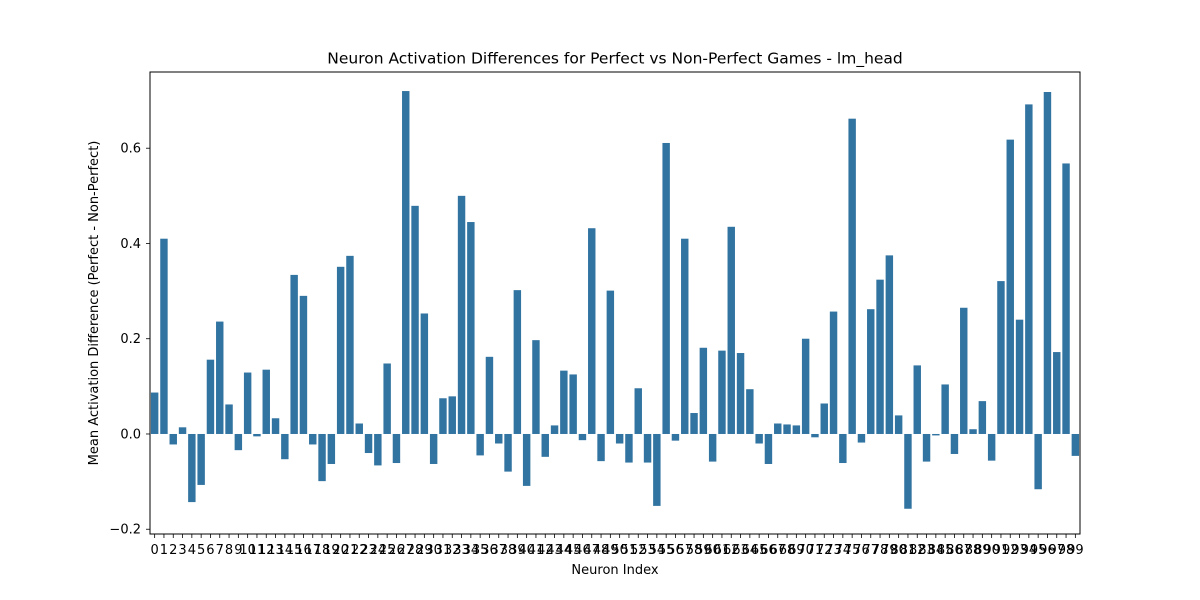 The height and width of the screenshot is (600, 1200). Describe the element at coordinates (815, 550) in the screenshot. I see `x-tick-label: 71` at that location.